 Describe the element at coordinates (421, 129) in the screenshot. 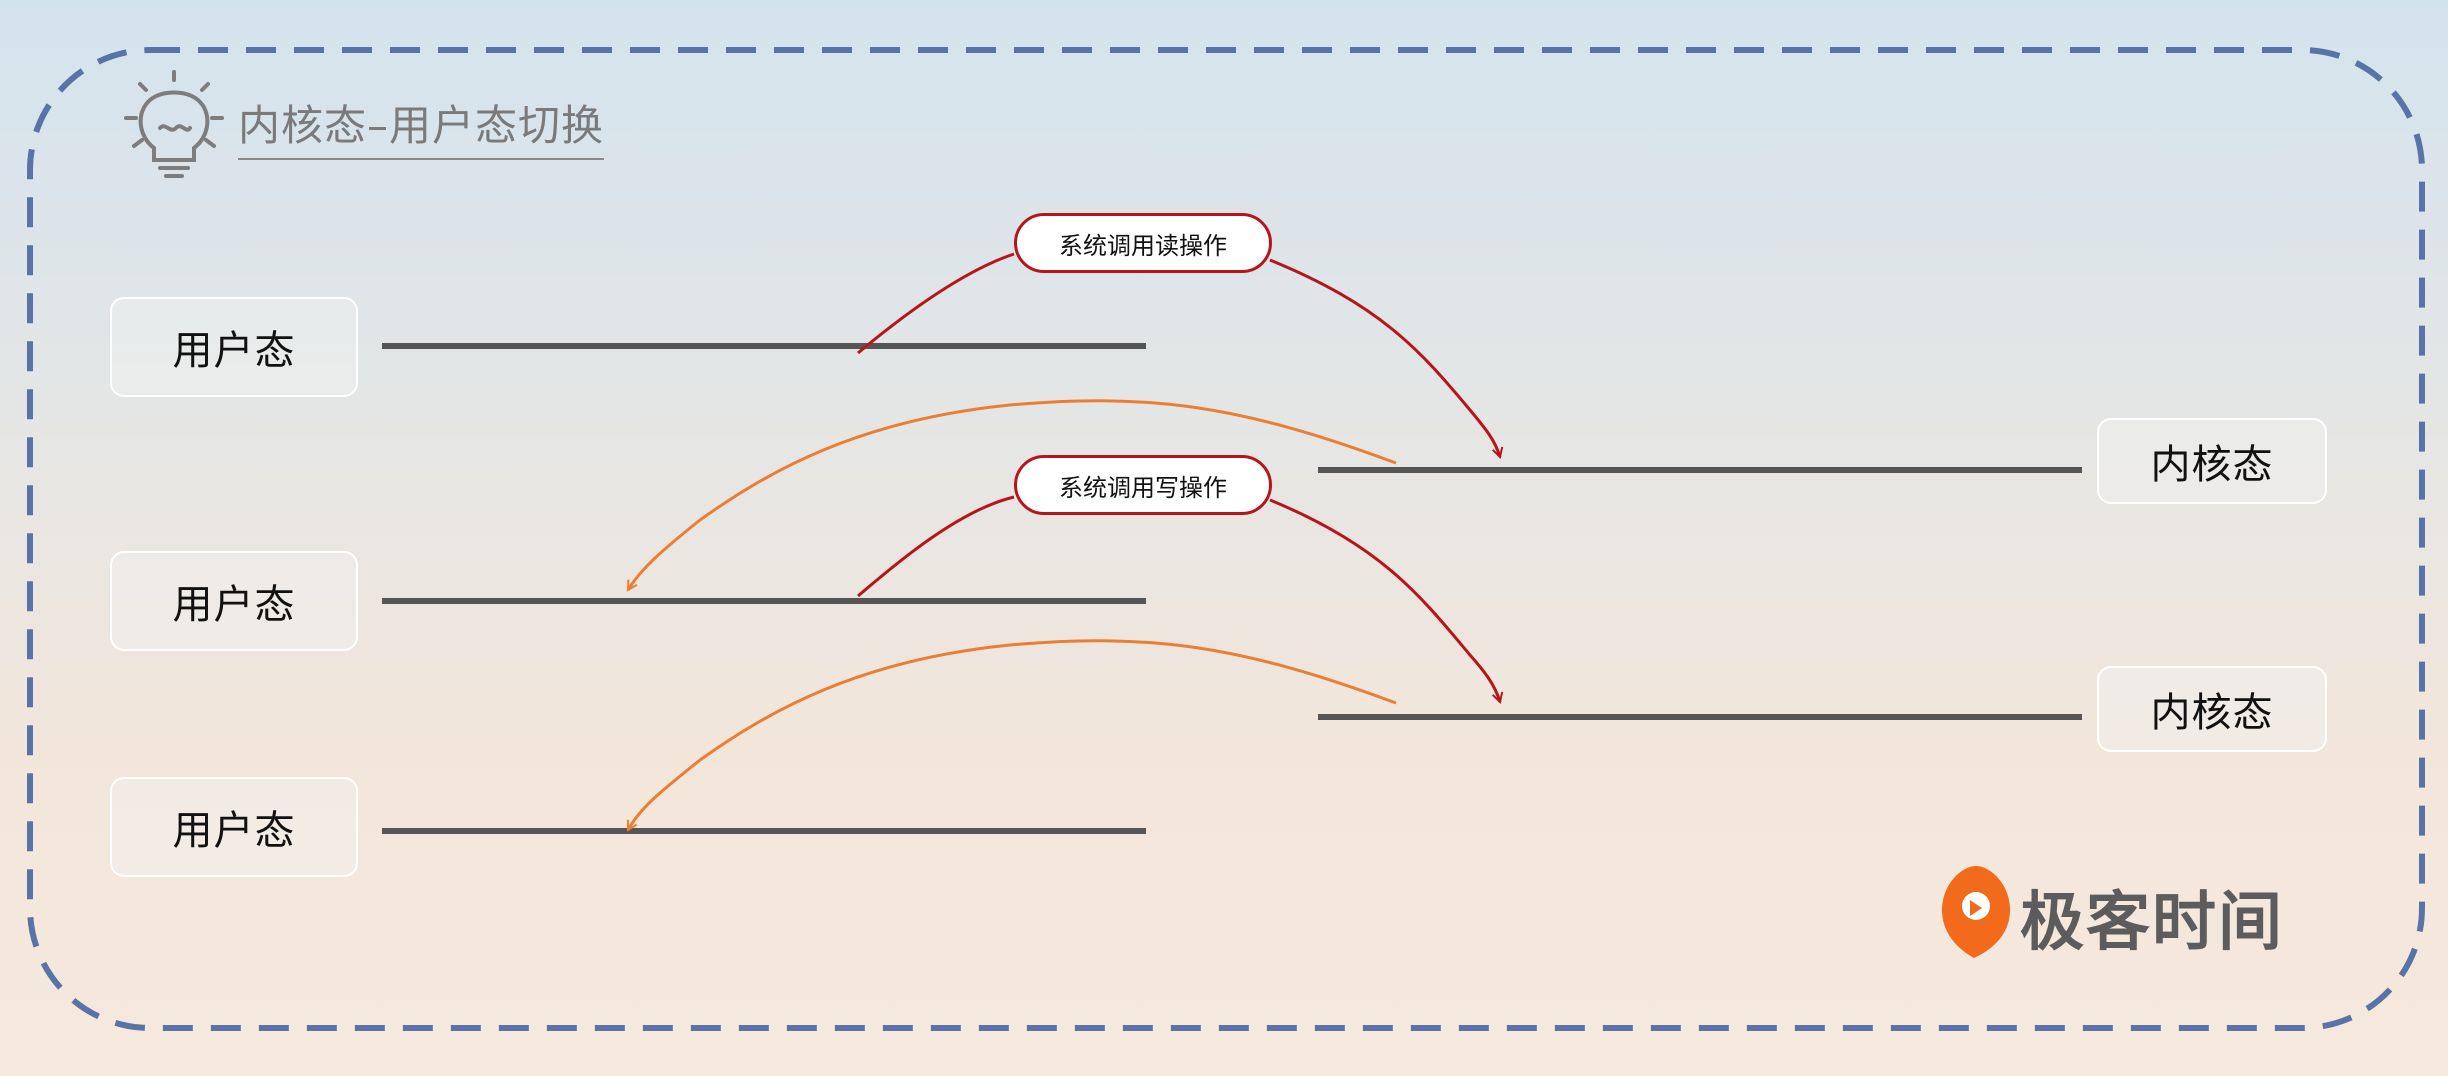

I see `diagram-title: 内核态–用户态切换` at that location.